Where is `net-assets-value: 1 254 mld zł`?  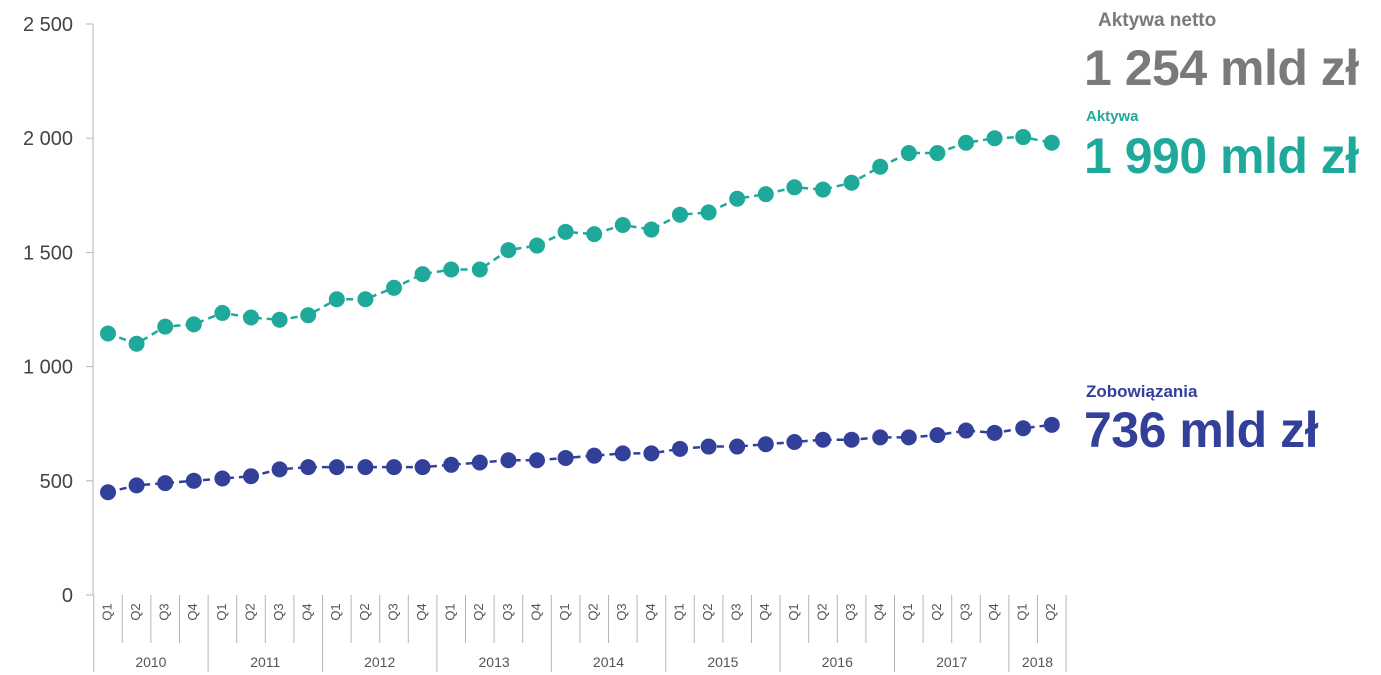 net-assets-value: 1 254 mld zł is located at coordinates (1221, 68).